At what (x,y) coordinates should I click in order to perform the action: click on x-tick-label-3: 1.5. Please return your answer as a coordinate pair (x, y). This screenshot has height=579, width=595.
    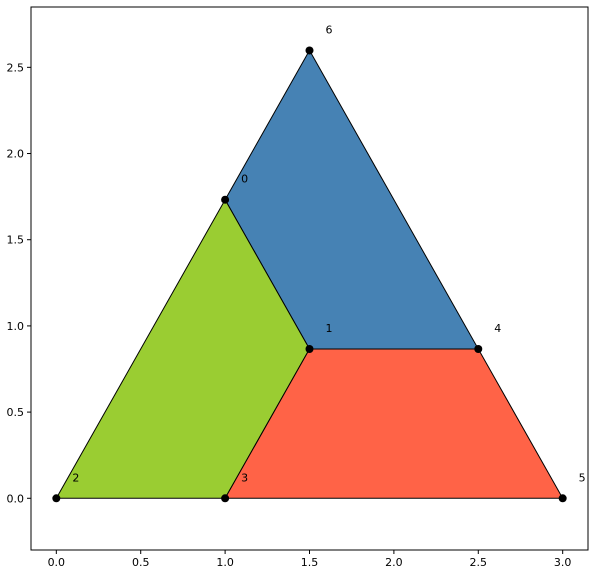
    Looking at the image, I should click on (310, 562).